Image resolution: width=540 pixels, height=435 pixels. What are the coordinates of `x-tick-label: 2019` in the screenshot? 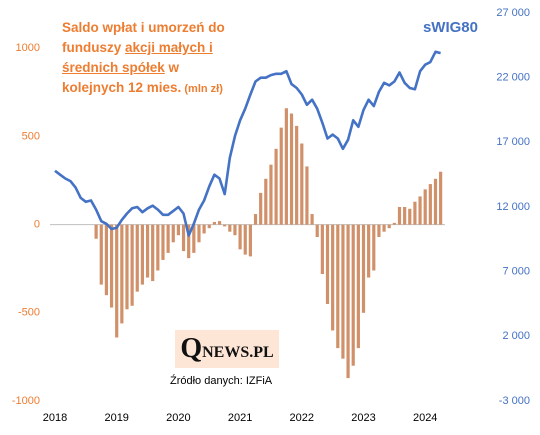 It's located at (116, 418).